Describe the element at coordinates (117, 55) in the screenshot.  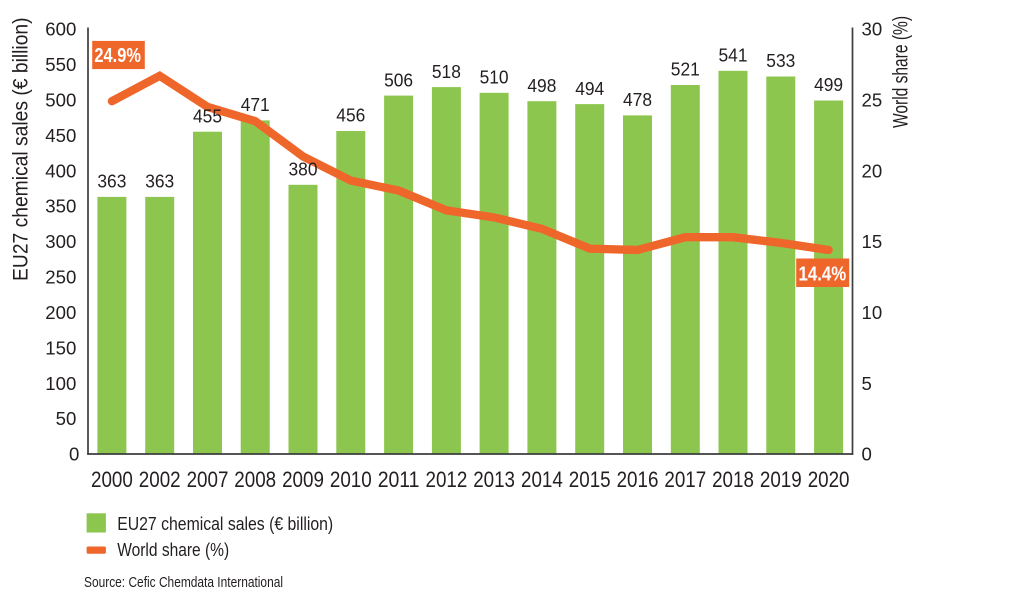
I see `svg-text: 24.9%` at that location.